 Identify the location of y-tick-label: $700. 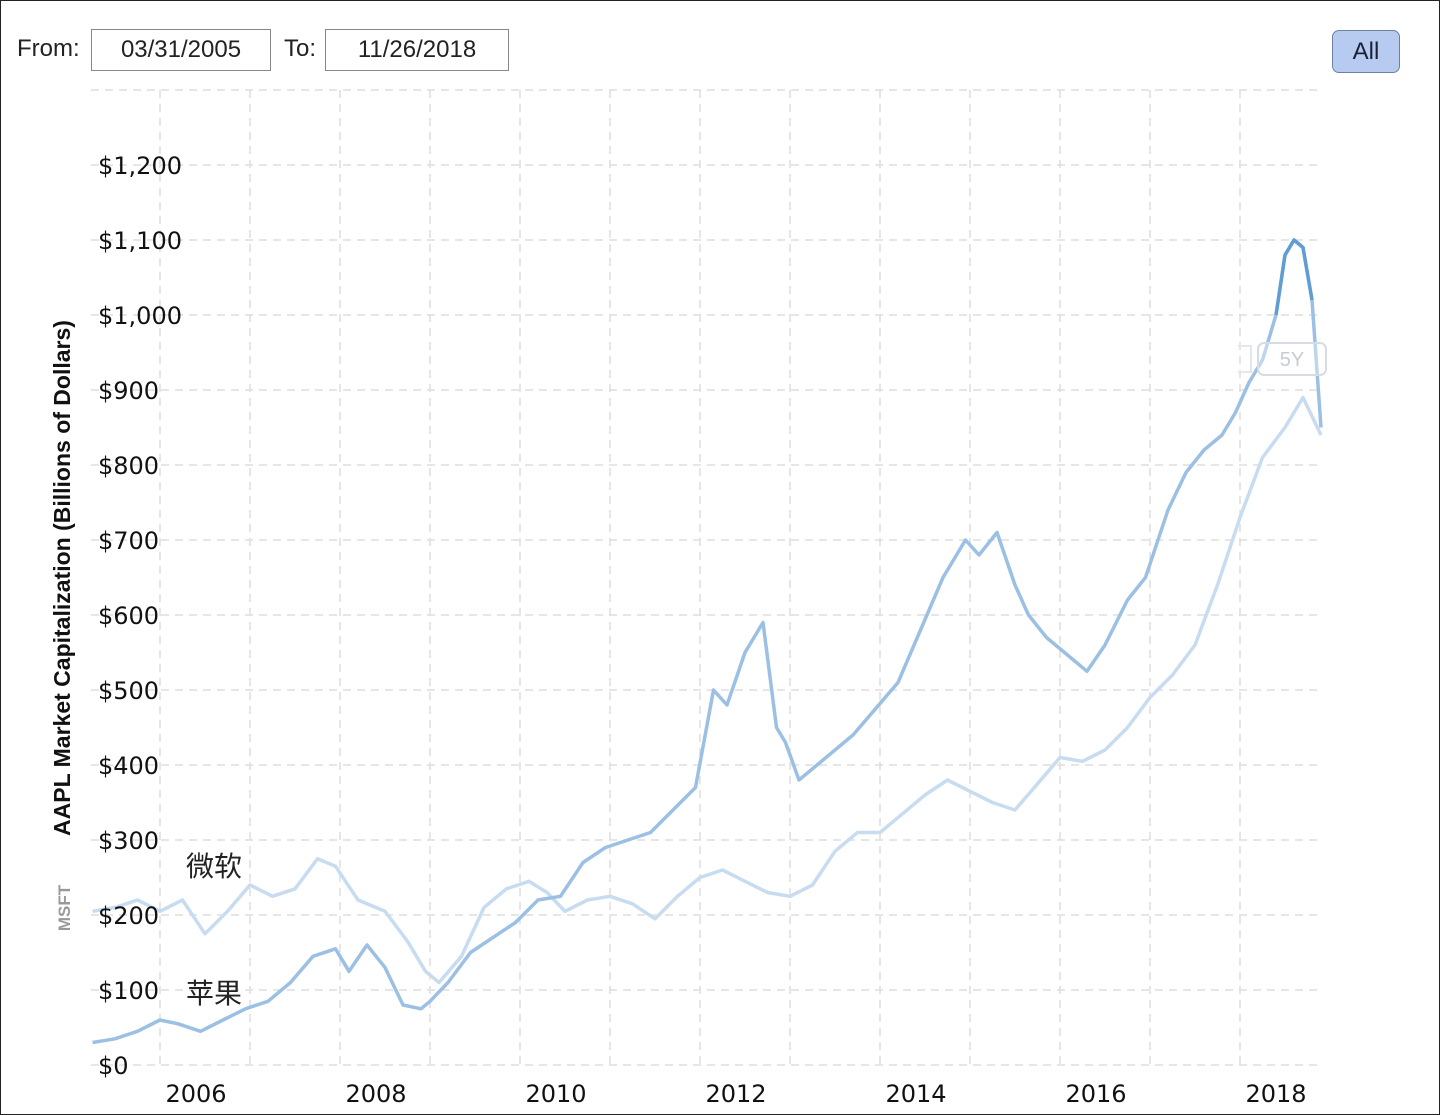
(128, 541).